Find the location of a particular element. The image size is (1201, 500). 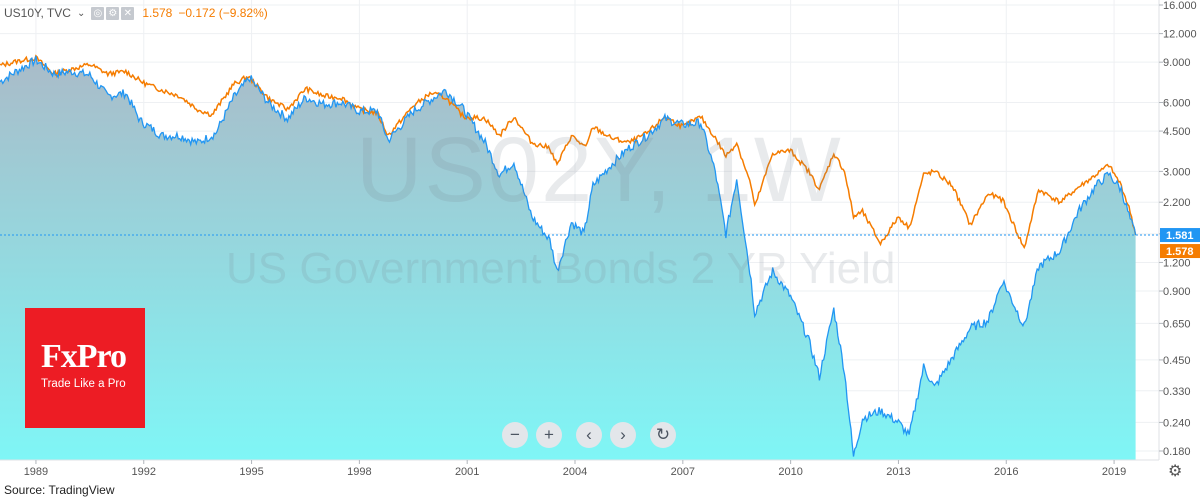

x-tick-label: 1992 is located at coordinates (144, 472).